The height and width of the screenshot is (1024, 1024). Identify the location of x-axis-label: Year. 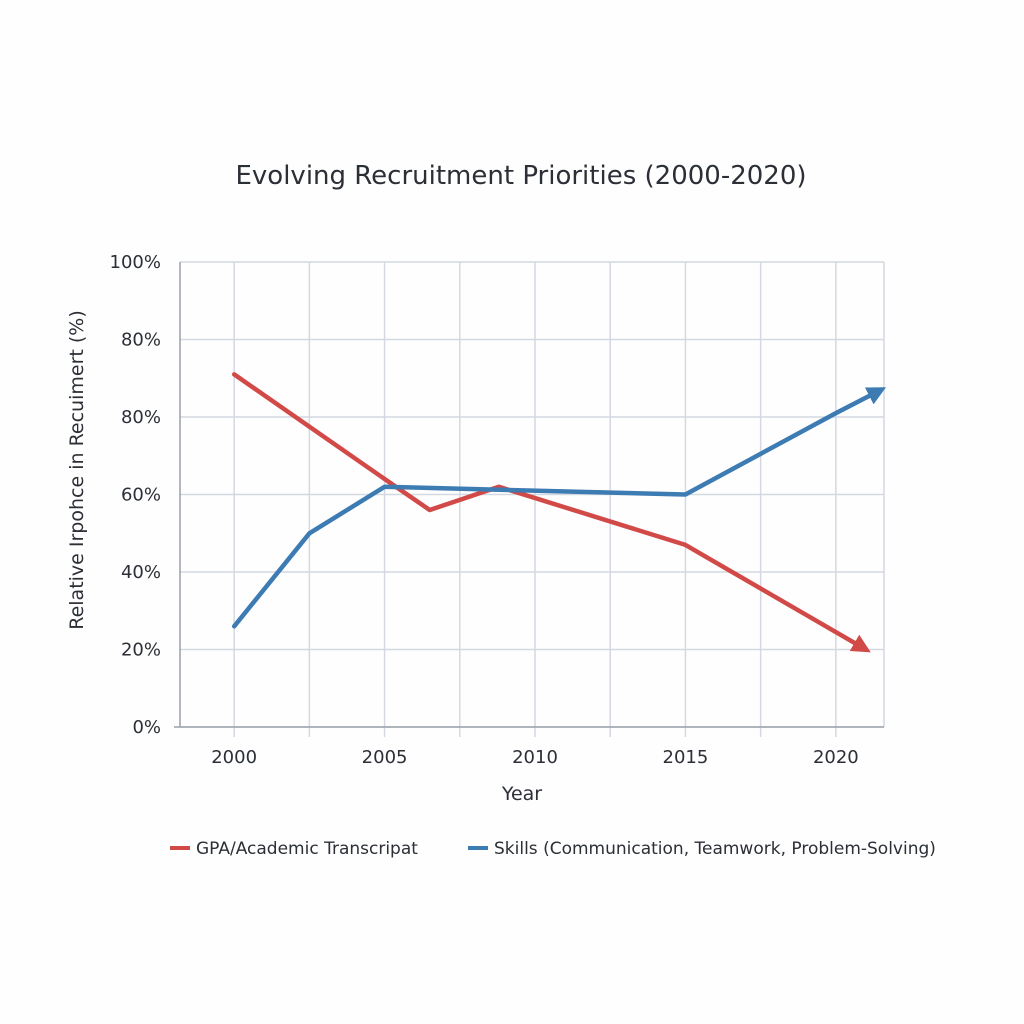
(521, 794).